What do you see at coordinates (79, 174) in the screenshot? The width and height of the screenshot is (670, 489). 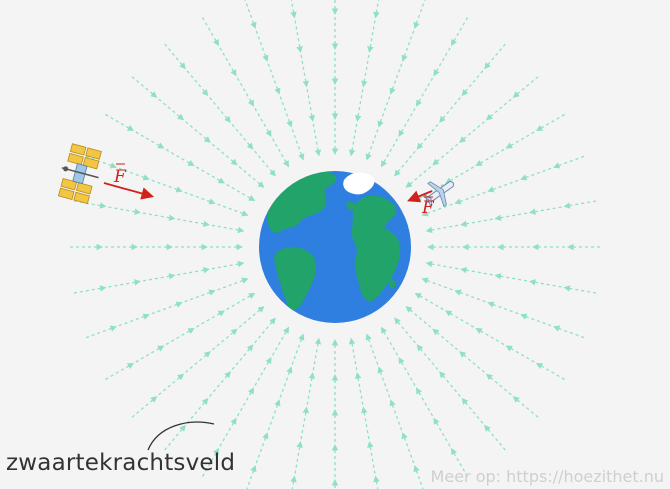 I see `satellite-icon` at bounding box center [79, 174].